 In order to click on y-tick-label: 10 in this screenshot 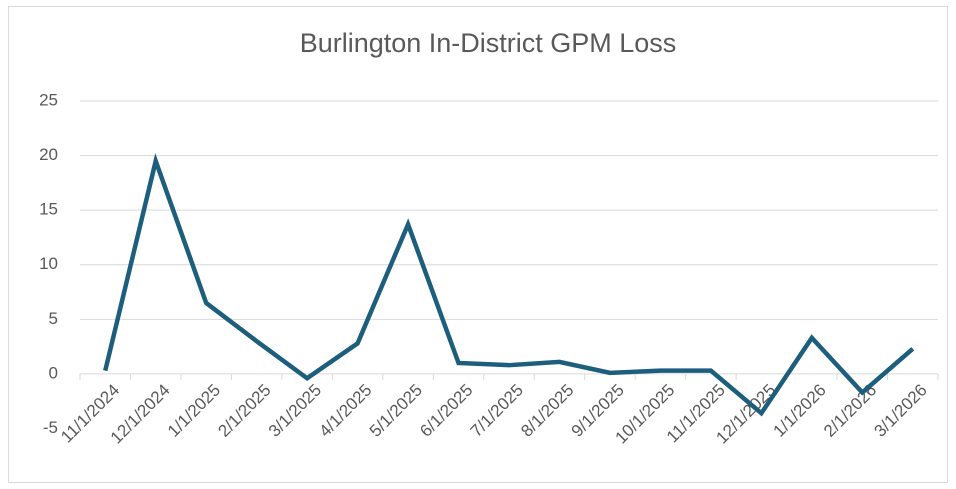, I will do `click(48, 263)`.